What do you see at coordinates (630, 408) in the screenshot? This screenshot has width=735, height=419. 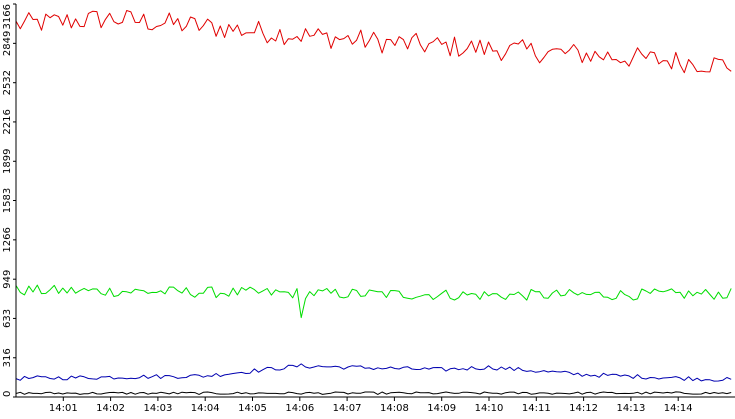 I see `x-tick-label: 14:13` at bounding box center [630, 408].